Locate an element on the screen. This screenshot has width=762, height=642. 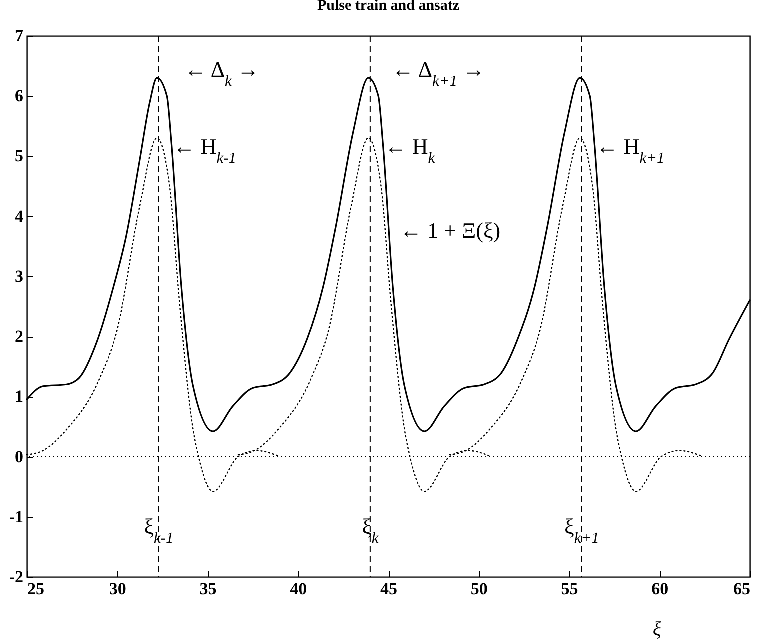
y-tick-label: 0 is located at coordinates (19, 456).